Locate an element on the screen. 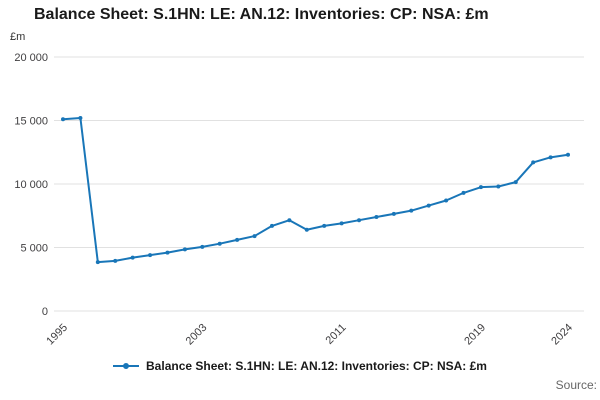 The width and height of the screenshot is (600, 400). y-tick-label: 5 000 is located at coordinates (34, 249).